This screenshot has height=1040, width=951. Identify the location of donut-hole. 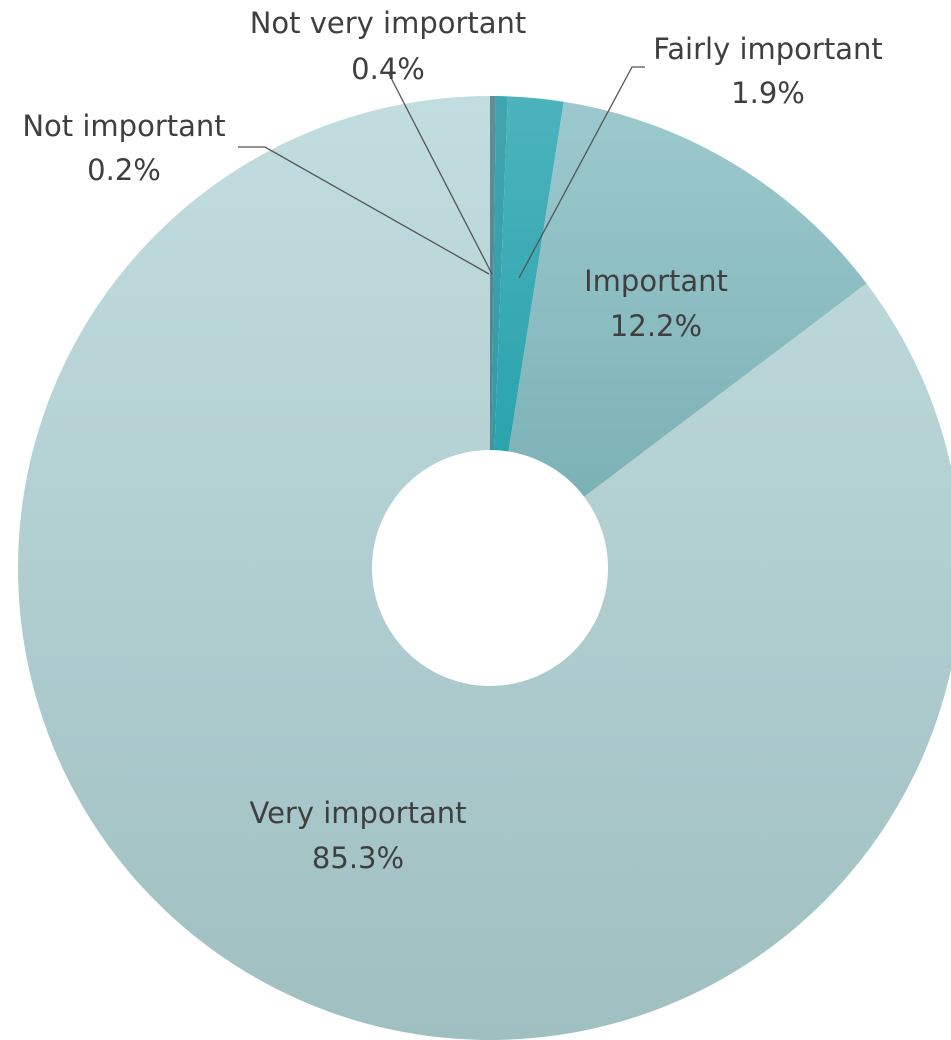
(490, 568).